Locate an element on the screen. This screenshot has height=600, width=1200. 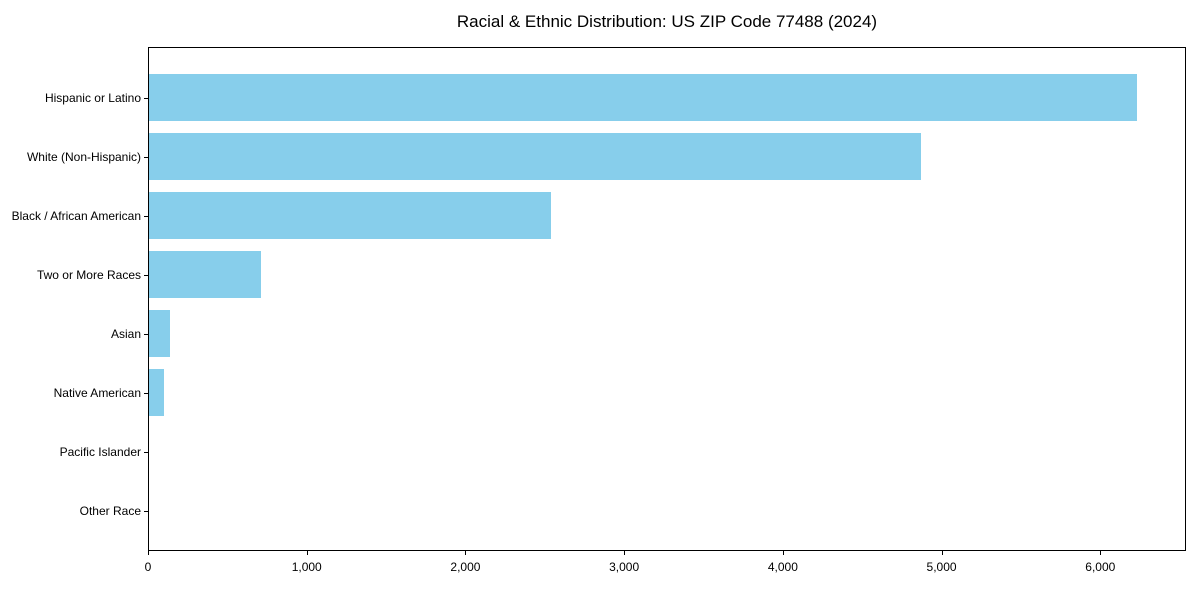
x-tick-label-4000: 4,000 is located at coordinates (782, 567).